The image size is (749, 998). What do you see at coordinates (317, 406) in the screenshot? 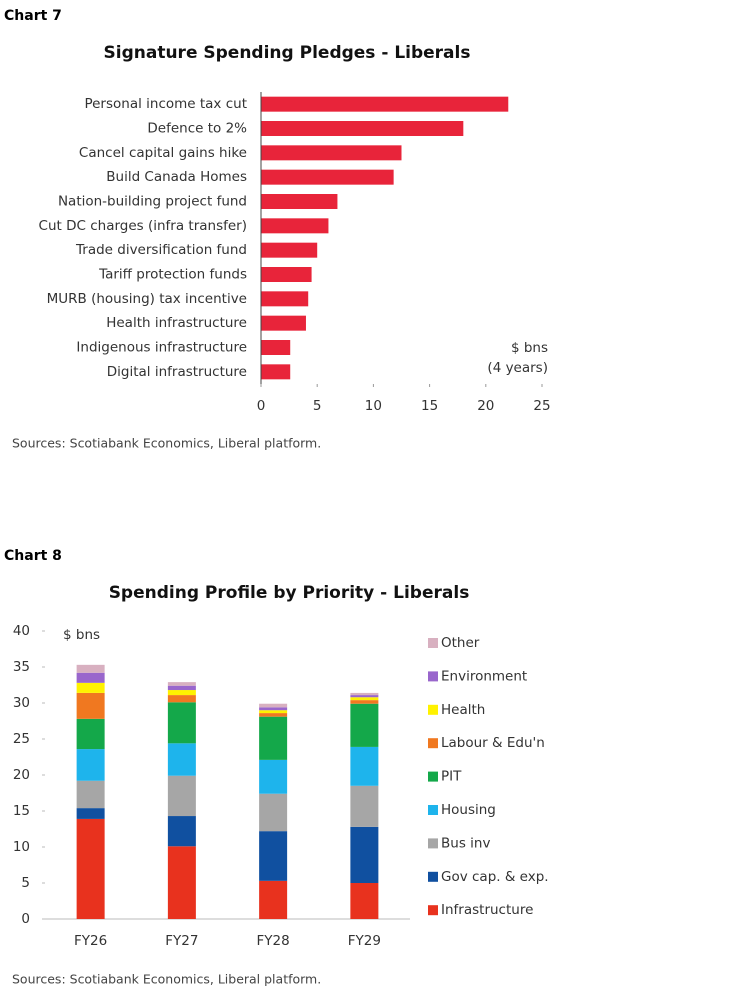
I see `x-tick-label: 5` at bounding box center [317, 406].